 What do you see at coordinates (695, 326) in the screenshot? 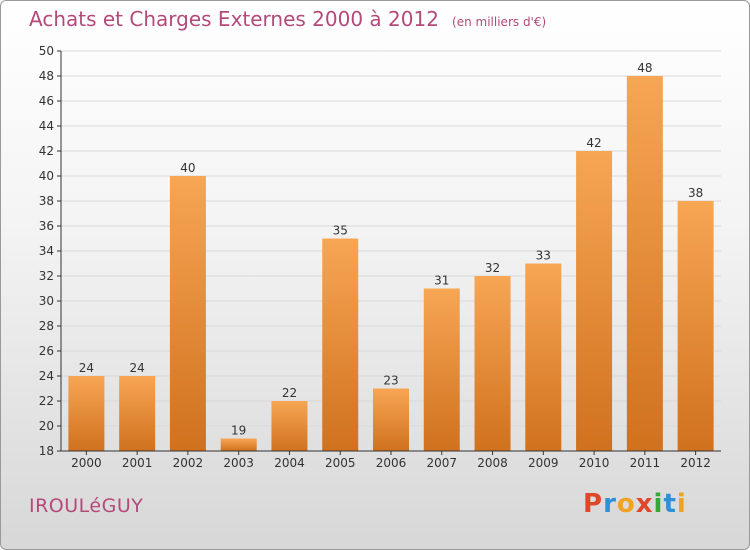
I see `bar-2012` at bounding box center [695, 326].